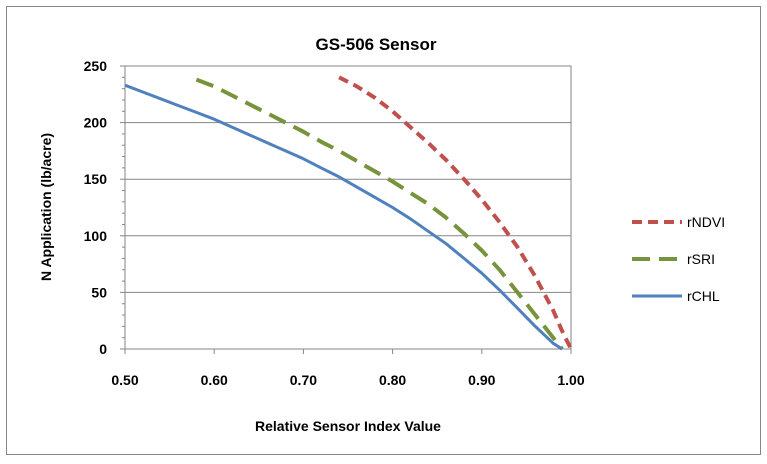 The image size is (767, 464). Describe the element at coordinates (46, 207) in the screenshot. I see `y-axis-label: N Application (lb/acre)` at that location.